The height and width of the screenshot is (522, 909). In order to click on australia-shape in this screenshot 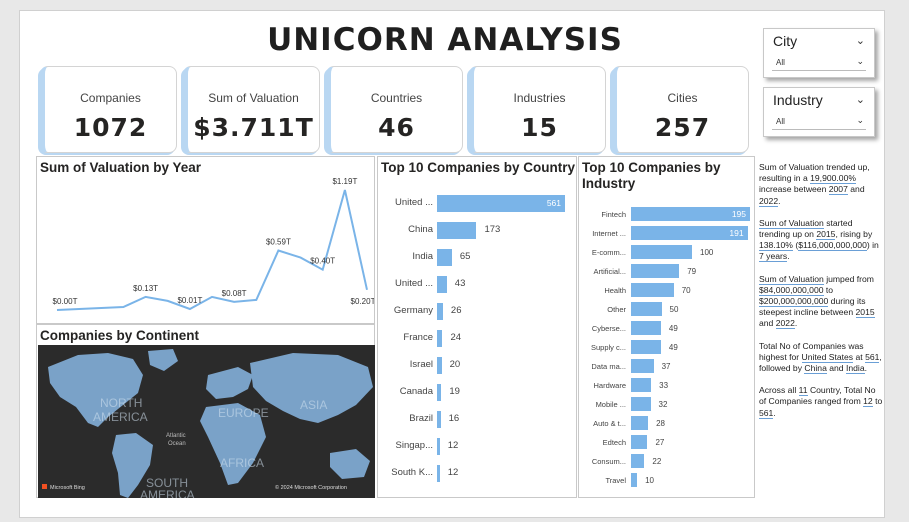, I will do `click(350, 464)`.